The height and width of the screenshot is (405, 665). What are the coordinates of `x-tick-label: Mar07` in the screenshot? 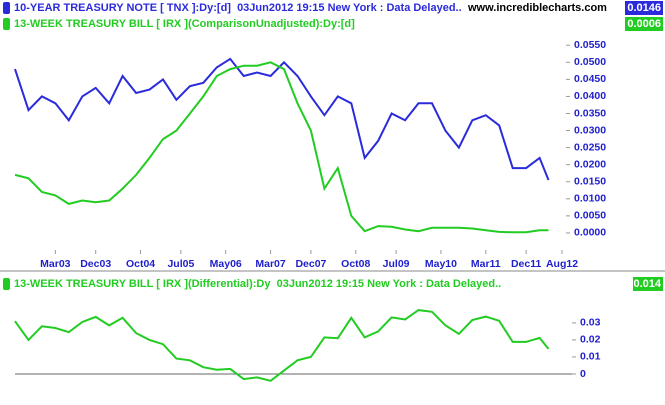 It's located at (270, 264).